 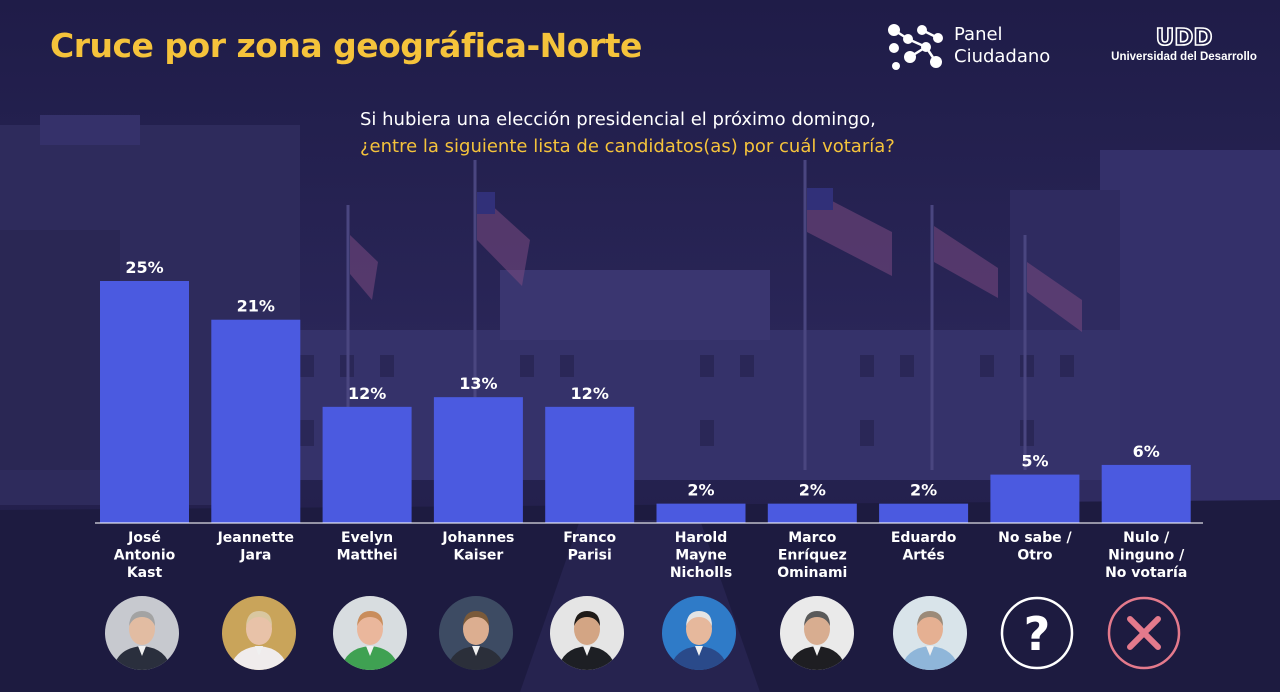 I want to click on category-label: Johannes Kaiser, so click(x=477, y=547).